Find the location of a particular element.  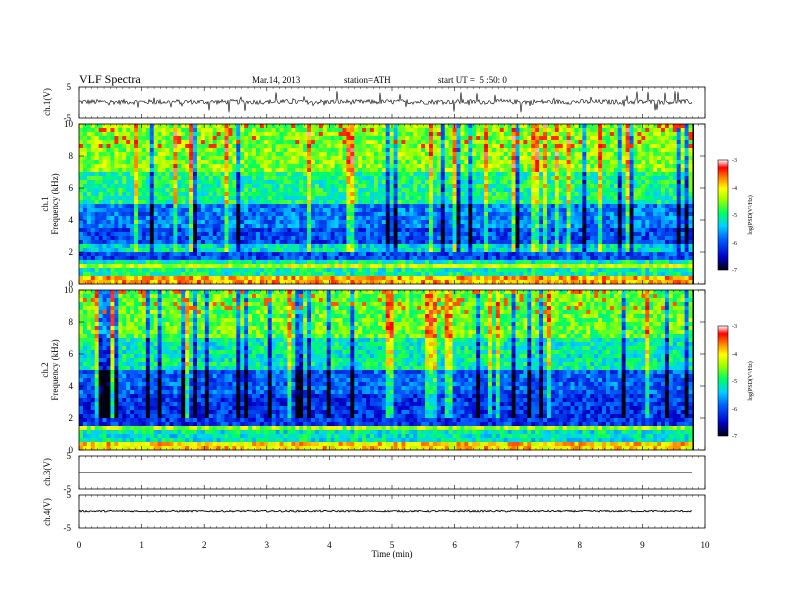

ch3-ytick-bottom: -5 is located at coordinates (68, 489).